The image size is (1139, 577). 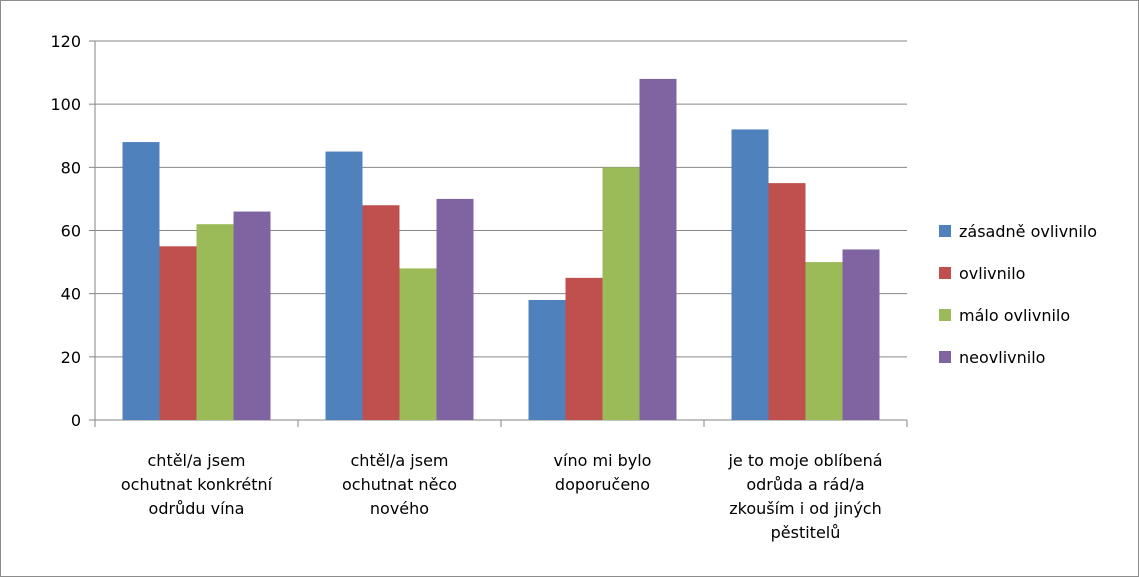 I want to click on legend-label: zásadně ovlivnilo, so click(x=1028, y=231).